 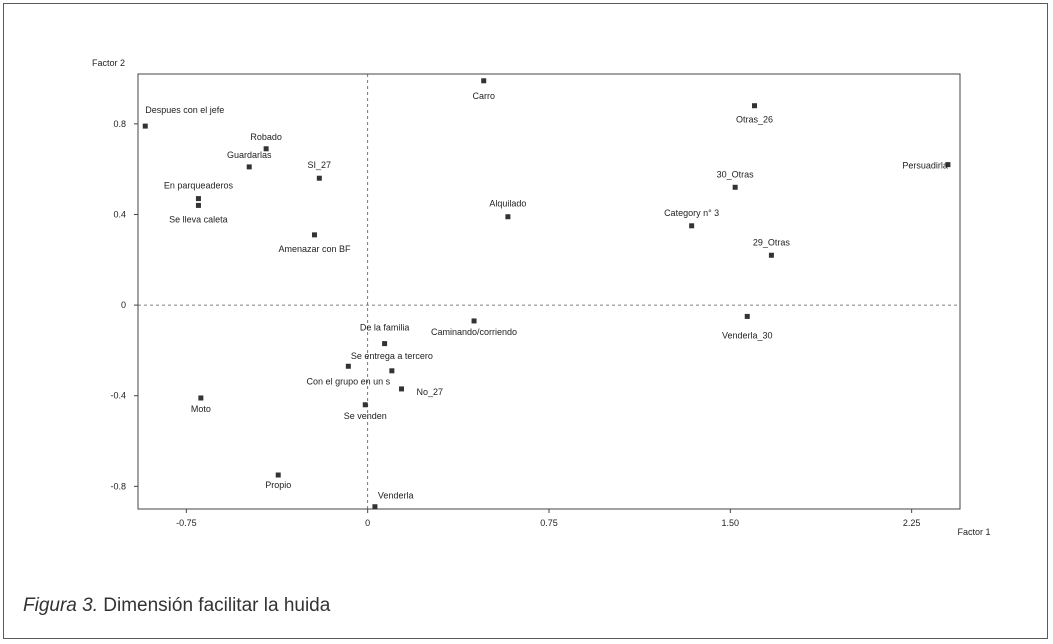 I want to click on point-label: Alquilado, so click(x=507, y=204).